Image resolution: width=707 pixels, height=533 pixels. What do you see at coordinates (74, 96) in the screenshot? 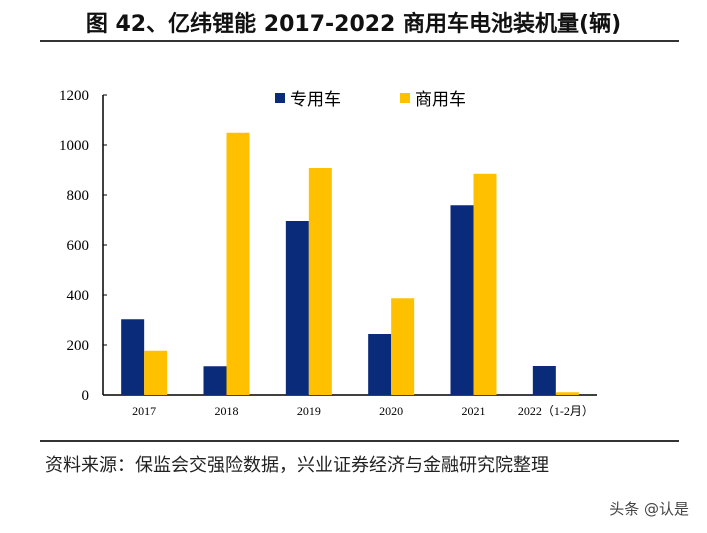
I see `y-tick-label: 1200` at bounding box center [74, 96].